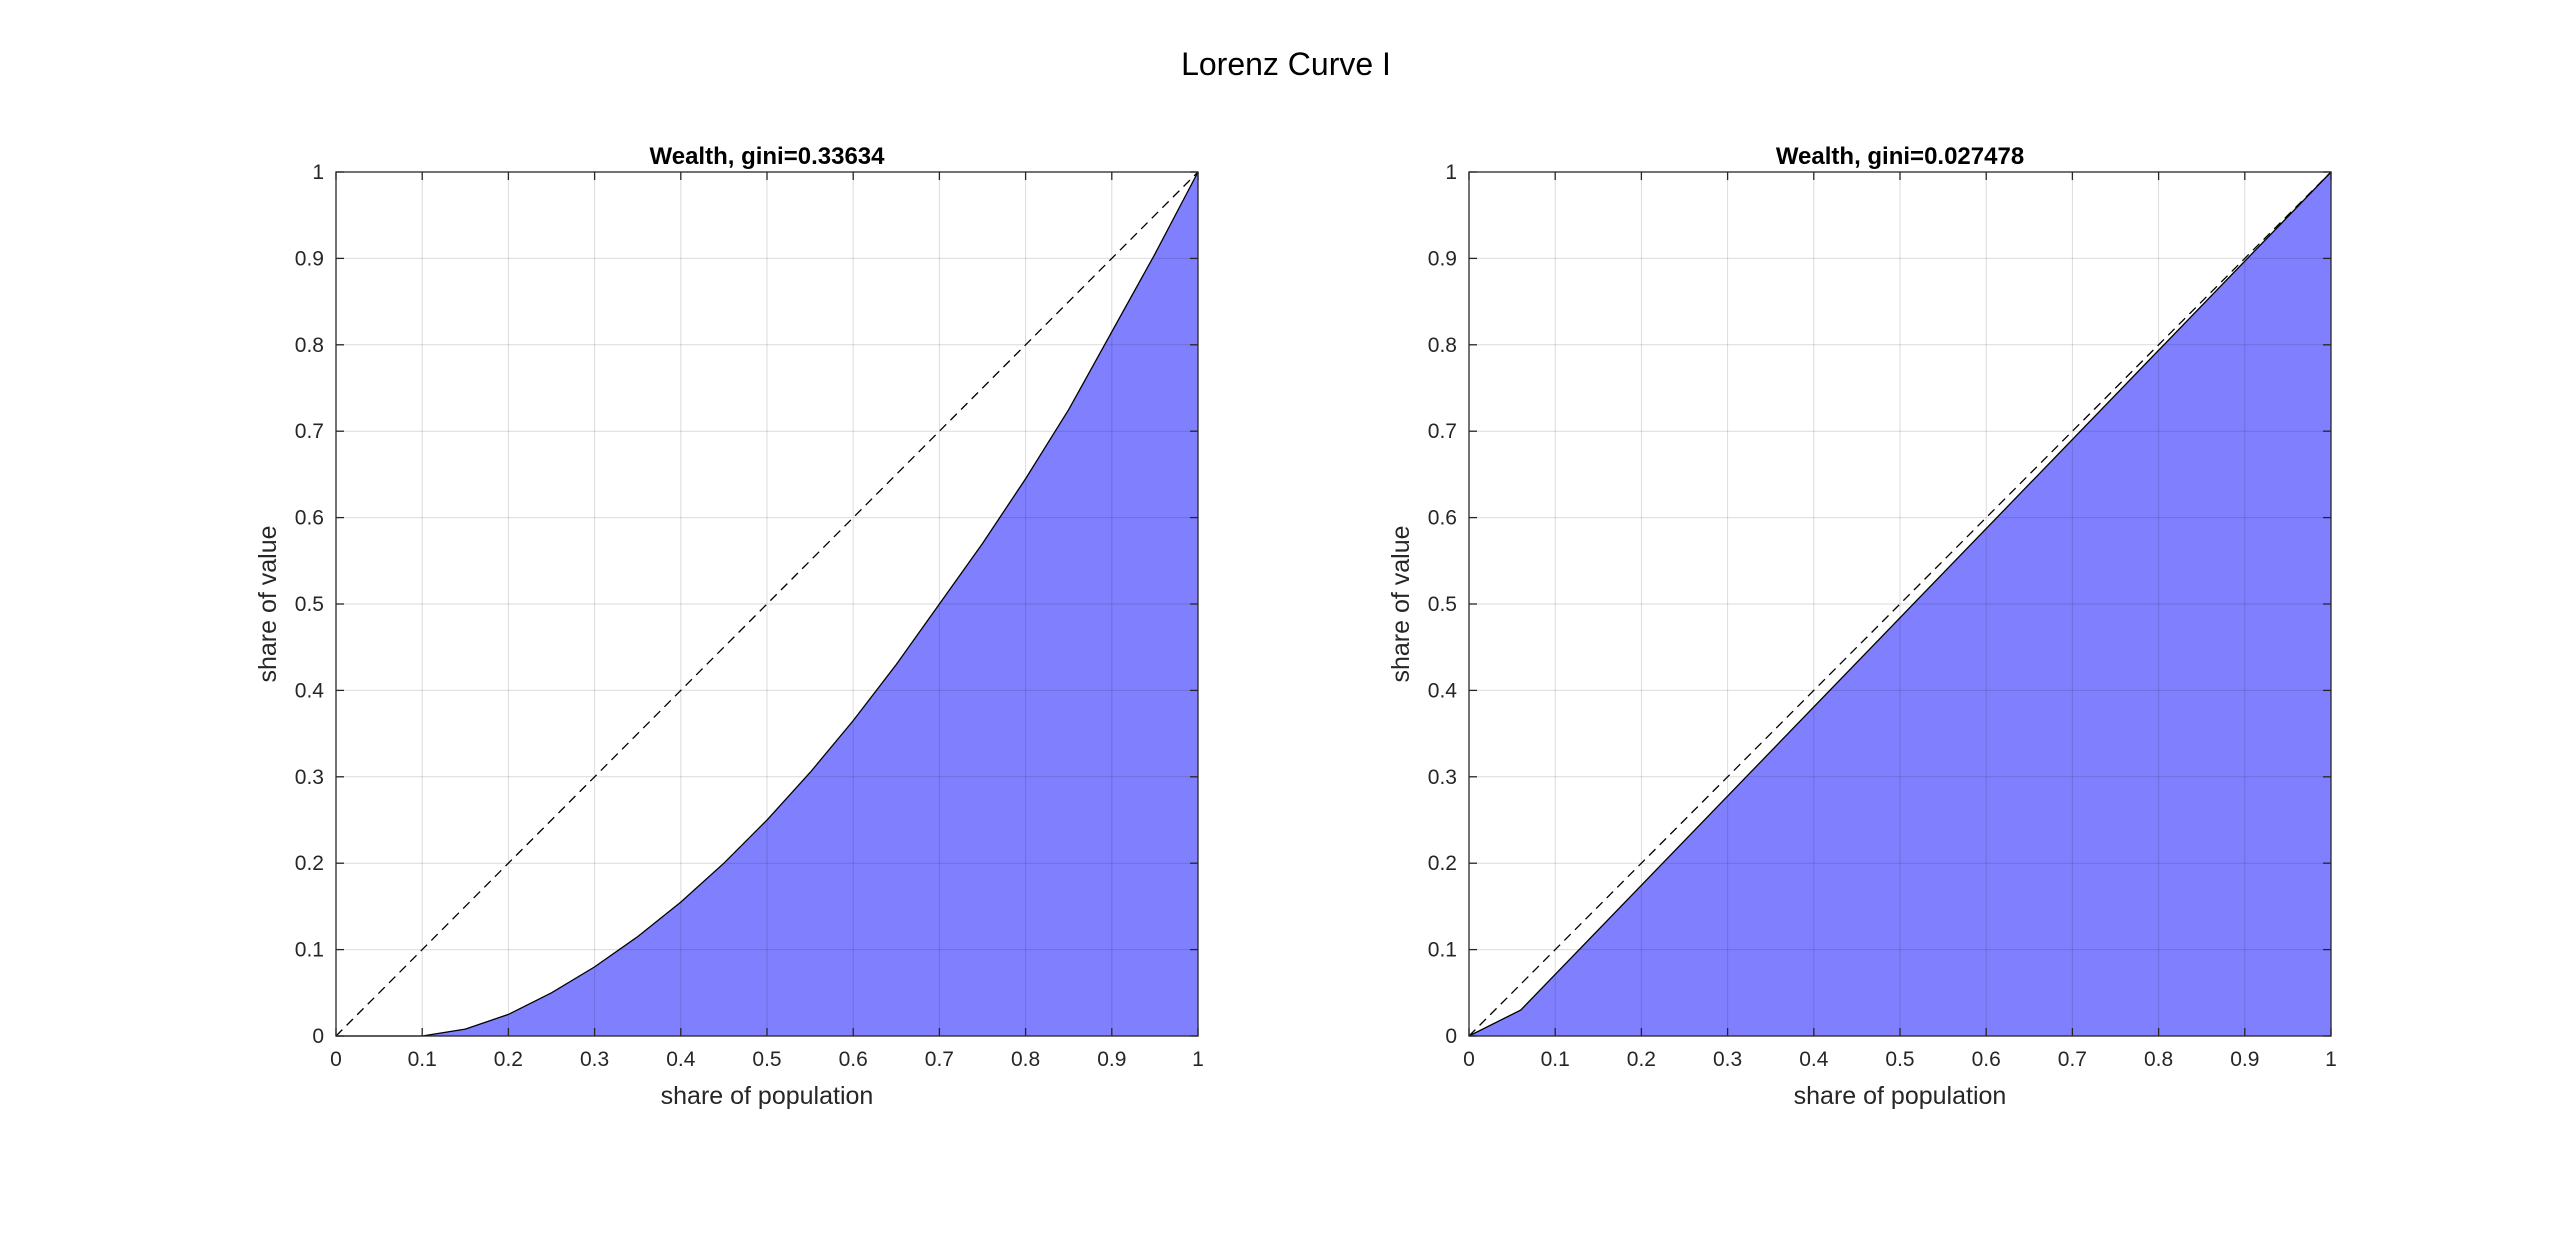  Describe the element at coordinates (1900, 156) in the screenshot. I see `axes-title: Wealth, gini=0.027478` at that location.